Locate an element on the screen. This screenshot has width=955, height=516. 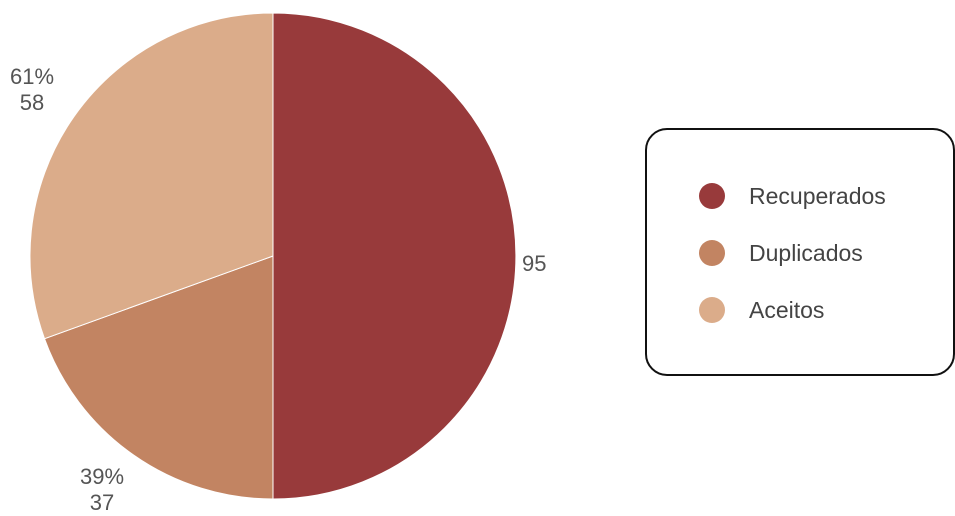
slice-label-recuperados: 95 is located at coordinates (534, 264).